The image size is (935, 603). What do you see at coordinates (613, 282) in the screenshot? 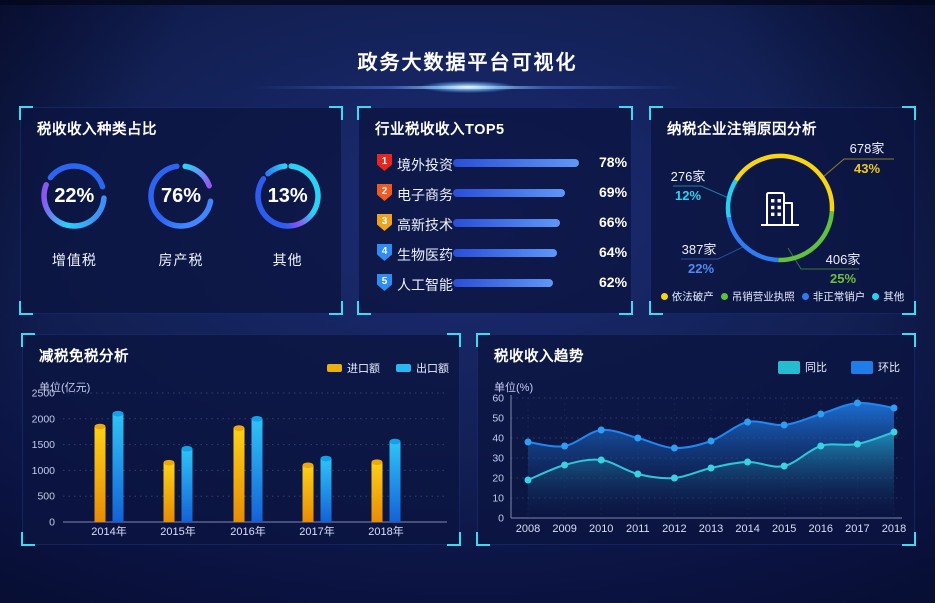
I see `industry-percent: 62%` at bounding box center [613, 282].